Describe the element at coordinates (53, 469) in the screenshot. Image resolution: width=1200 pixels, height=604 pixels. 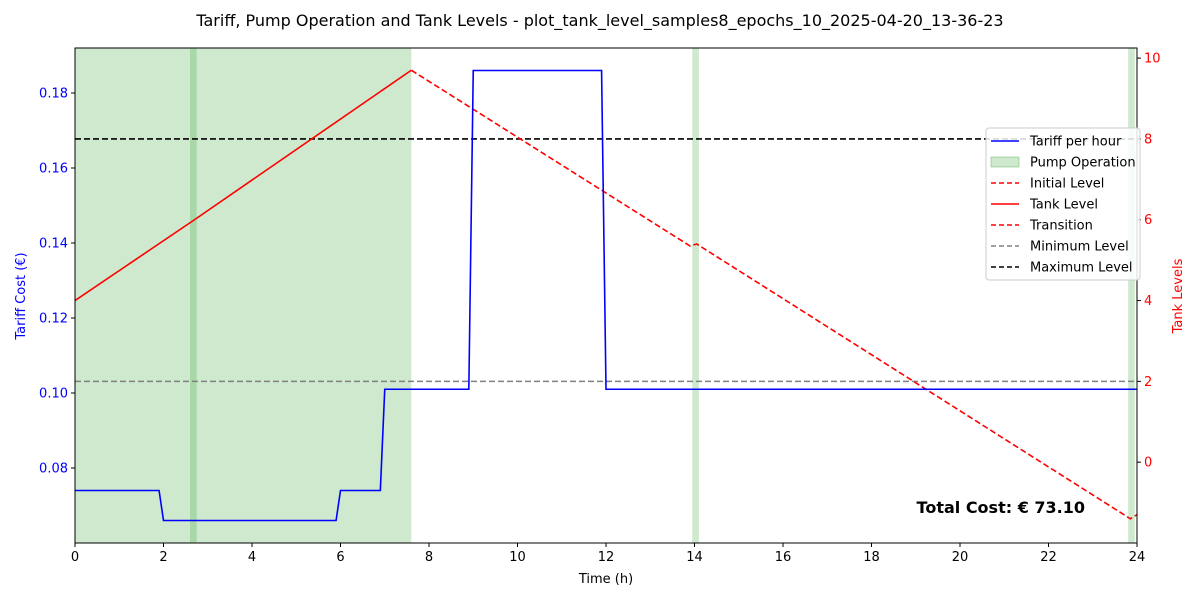
I see `y-left-tick-label: 0.08` at that location.